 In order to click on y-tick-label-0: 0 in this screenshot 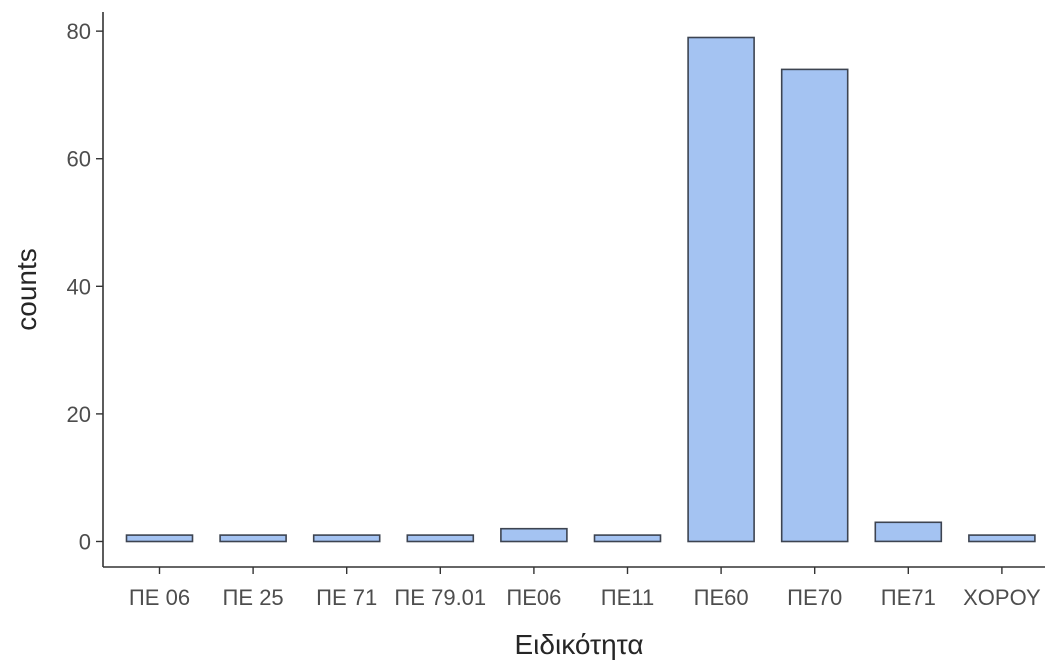, I will do `click(85, 541)`.